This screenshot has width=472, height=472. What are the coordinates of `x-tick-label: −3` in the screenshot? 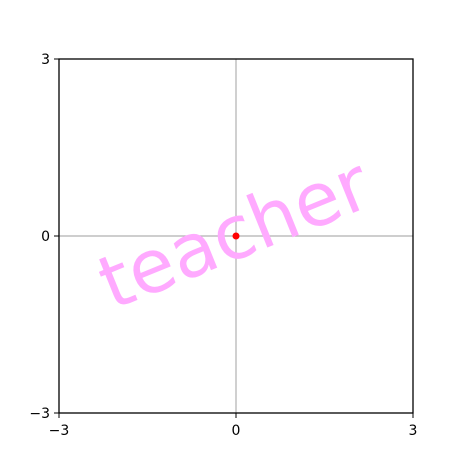 It's located at (59, 431).